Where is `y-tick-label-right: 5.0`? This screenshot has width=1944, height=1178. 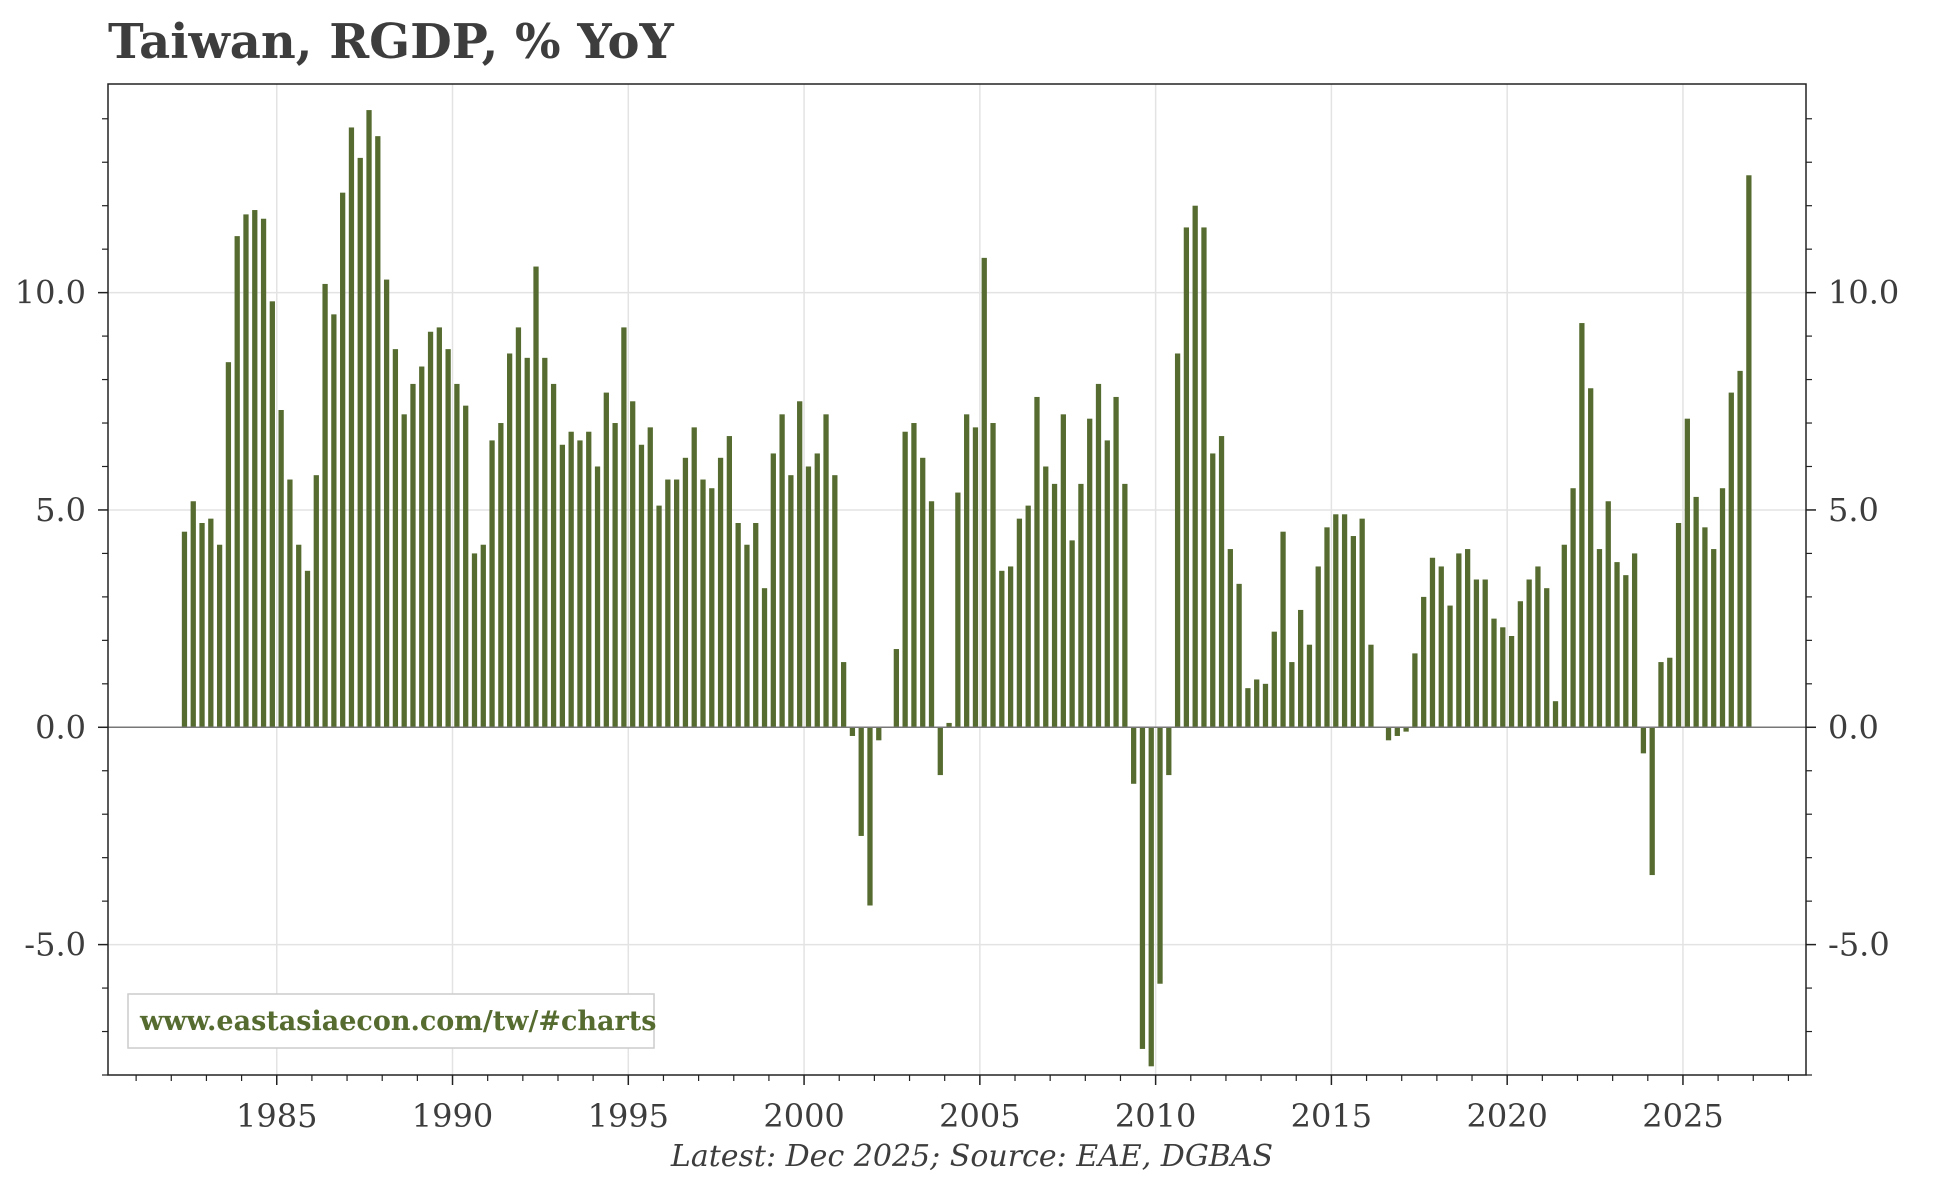 y-tick-label-right: 5.0 is located at coordinates (1853, 510).